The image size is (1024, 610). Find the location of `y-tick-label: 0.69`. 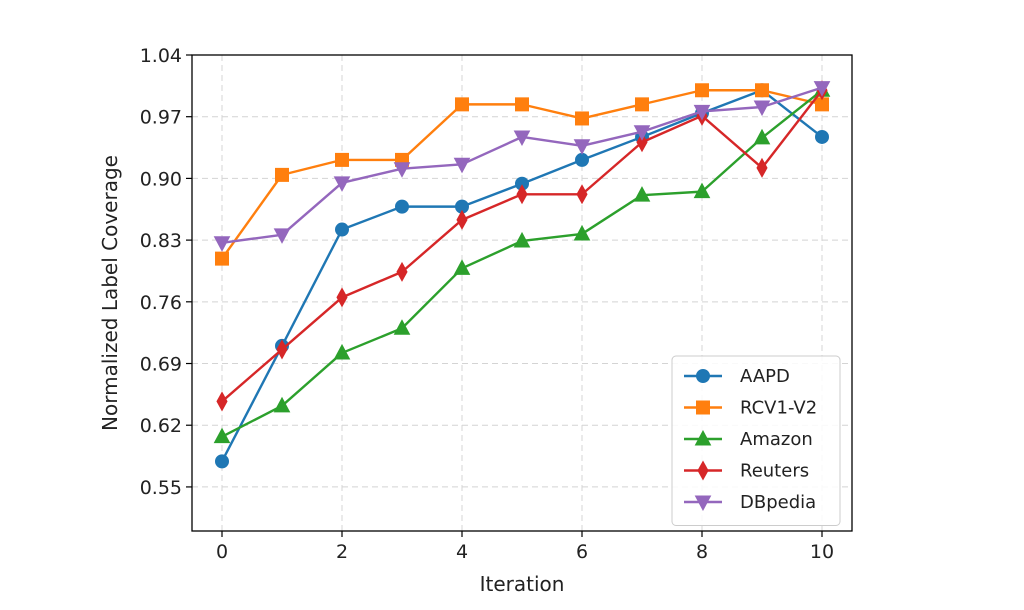

y-tick-label: 0.69 is located at coordinates (161, 365).